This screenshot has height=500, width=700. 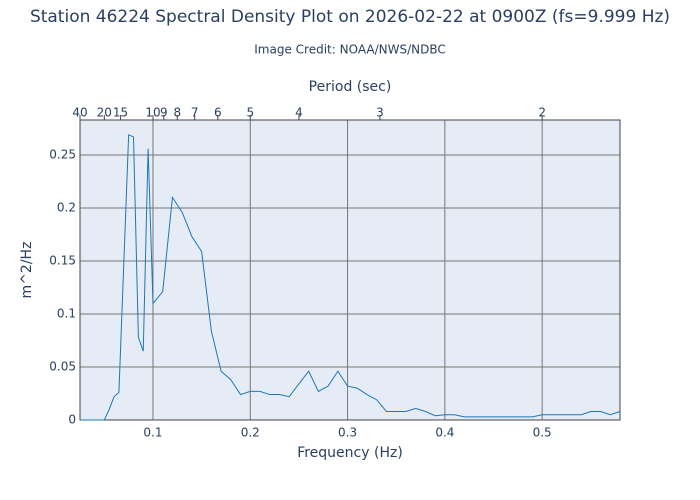 I want to click on x-tick-label: 0.3, so click(x=347, y=433).